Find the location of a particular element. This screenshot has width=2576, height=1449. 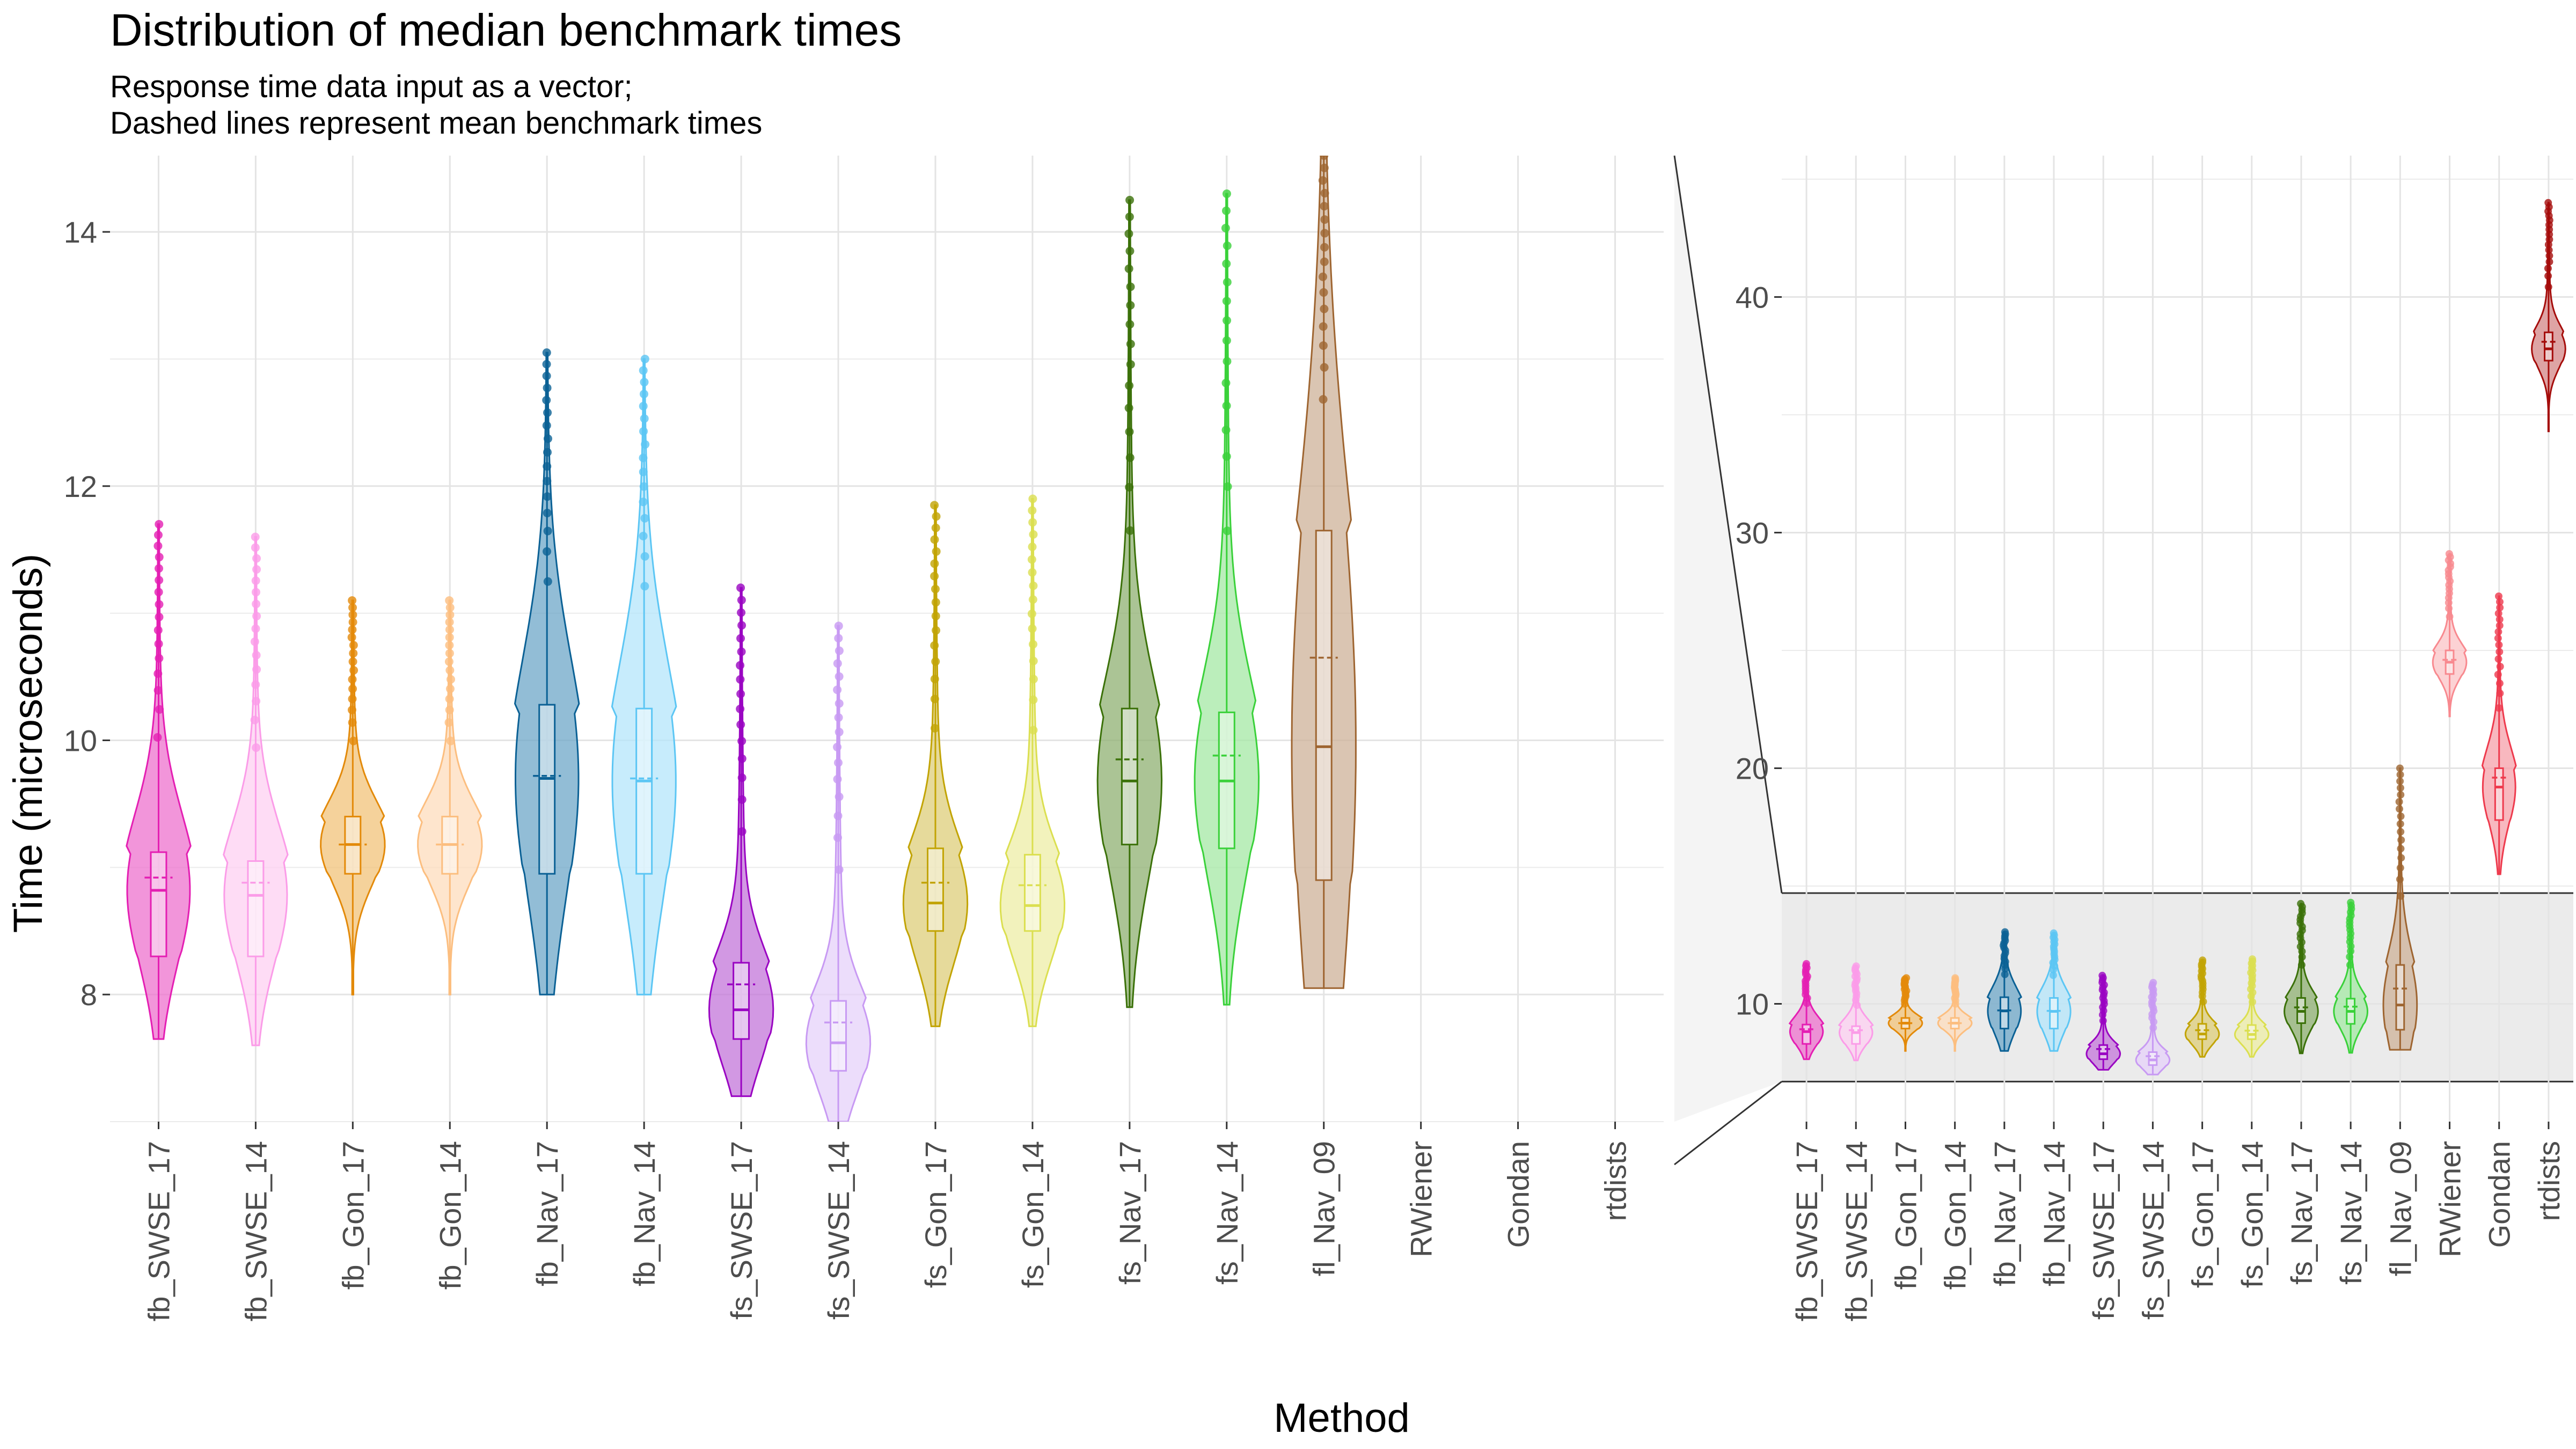

inset-x-tick-label-fb-gon-14: fb_Gon_14 is located at coordinates (1955, 1215).